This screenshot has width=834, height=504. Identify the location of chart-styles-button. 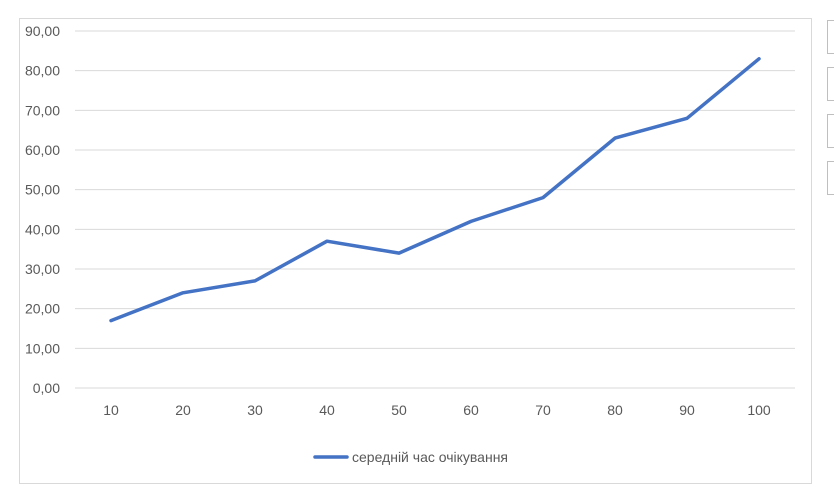
(830, 84).